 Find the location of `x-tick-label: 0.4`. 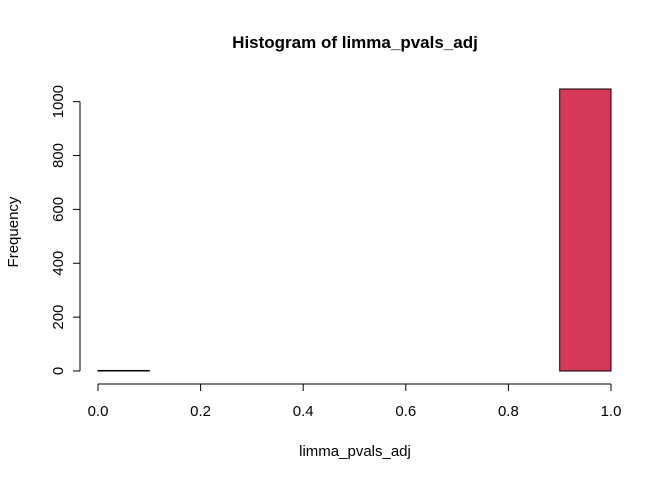

x-tick-label: 0.4 is located at coordinates (303, 411).